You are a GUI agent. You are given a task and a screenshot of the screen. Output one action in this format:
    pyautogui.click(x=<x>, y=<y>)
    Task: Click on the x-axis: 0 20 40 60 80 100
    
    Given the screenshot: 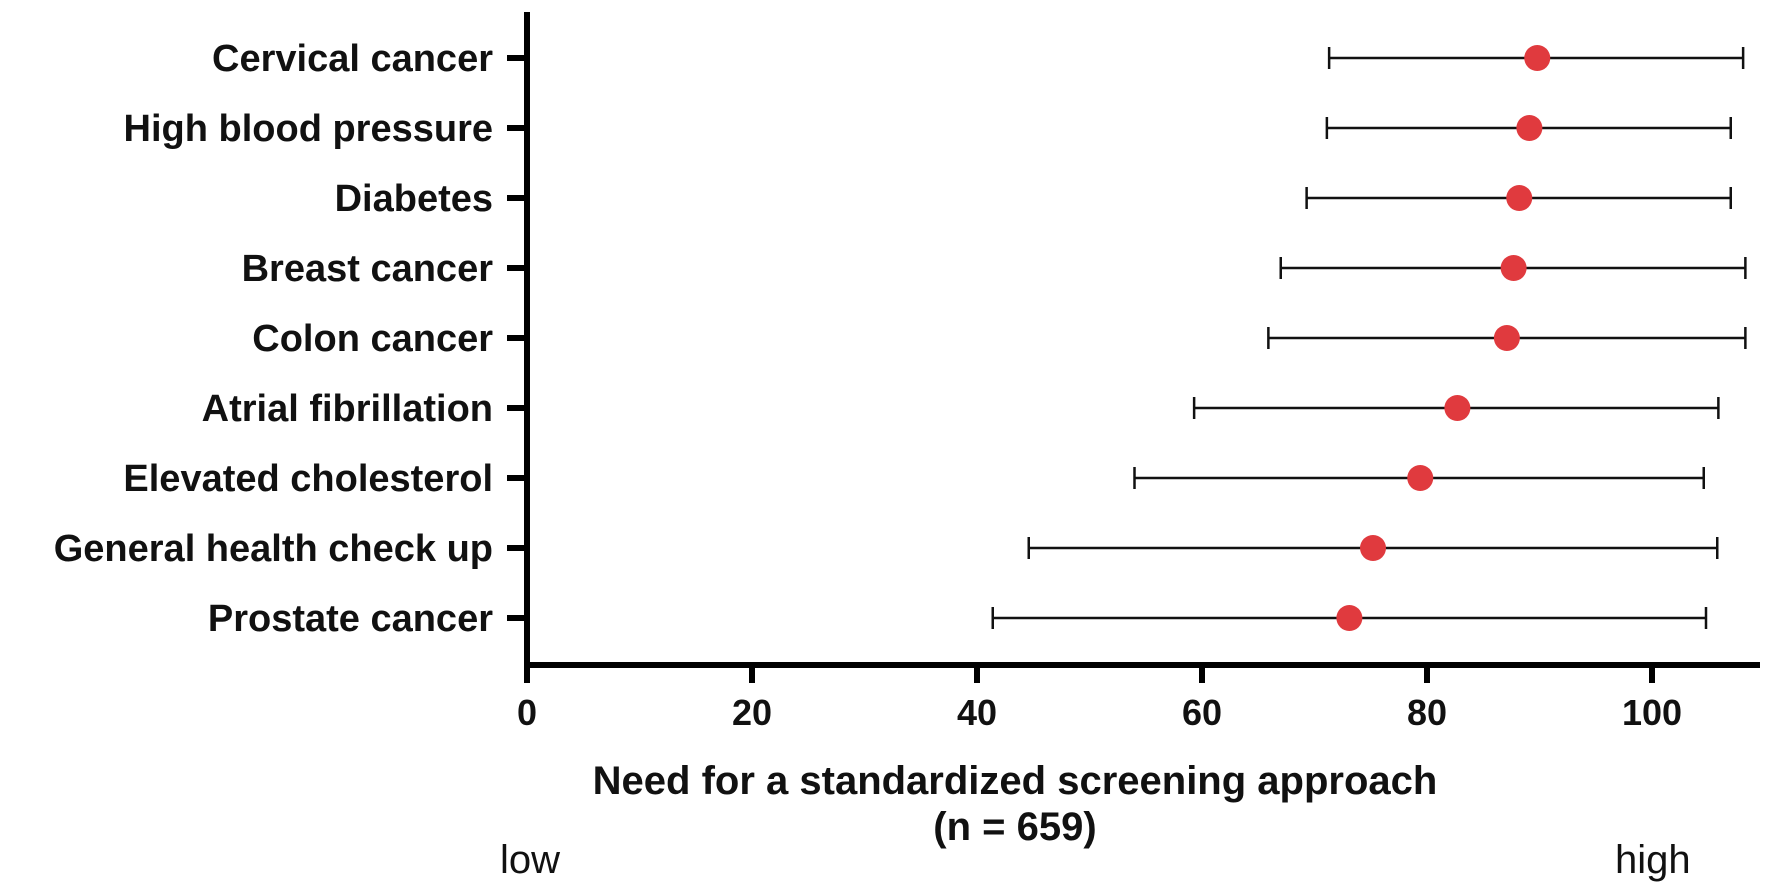 What is the action you would take?
    pyautogui.click(x=1138, y=697)
    